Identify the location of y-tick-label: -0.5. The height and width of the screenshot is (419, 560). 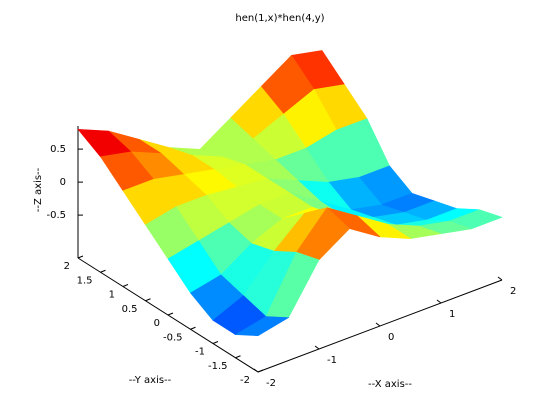
(173, 337).